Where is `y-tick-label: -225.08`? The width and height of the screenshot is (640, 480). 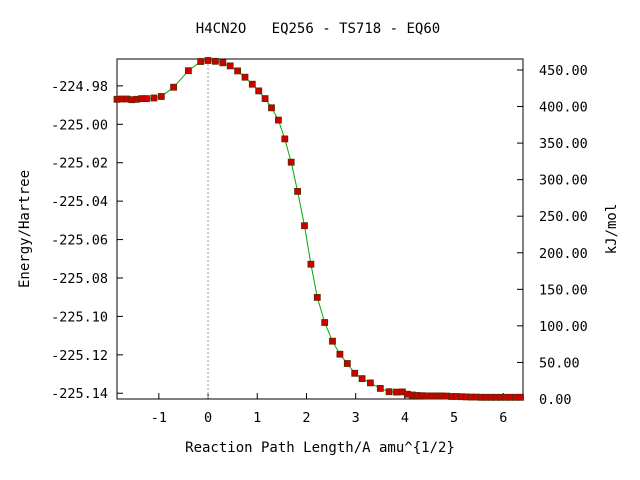
y-tick-label: -225.08 is located at coordinates (79, 279).